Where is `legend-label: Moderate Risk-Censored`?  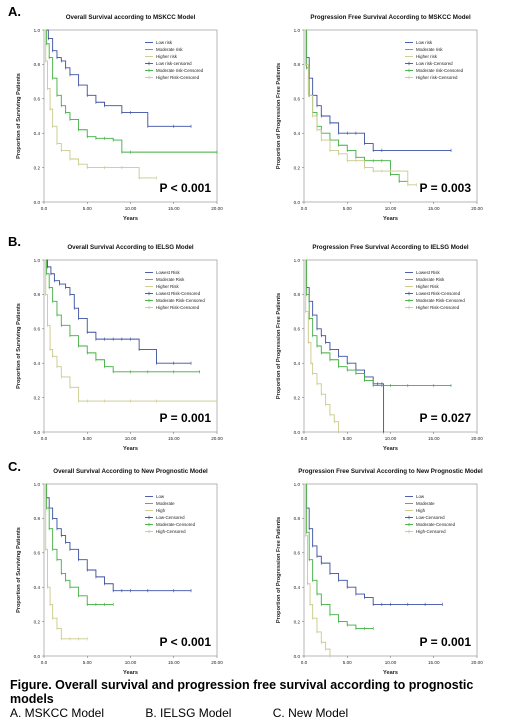 legend-label: Moderate Risk-Censored is located at coordinates (440, 300).